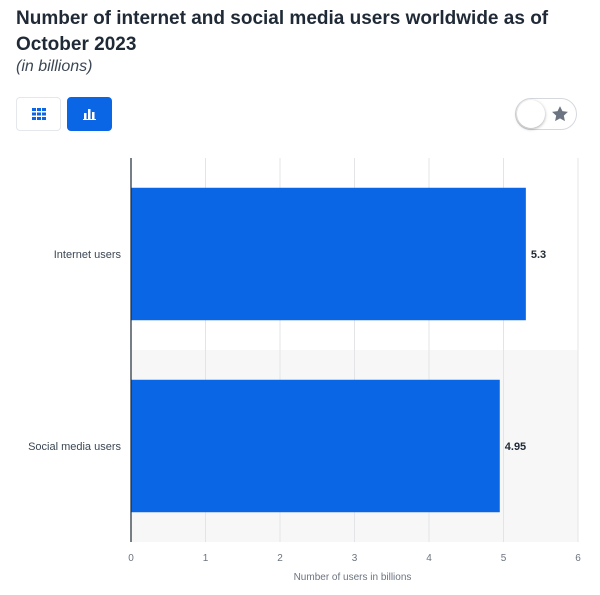  What do you see at coordinates (131, 558) in the screenshot?
I see `x-tick-label: 0` at bounding box center [131, 558].